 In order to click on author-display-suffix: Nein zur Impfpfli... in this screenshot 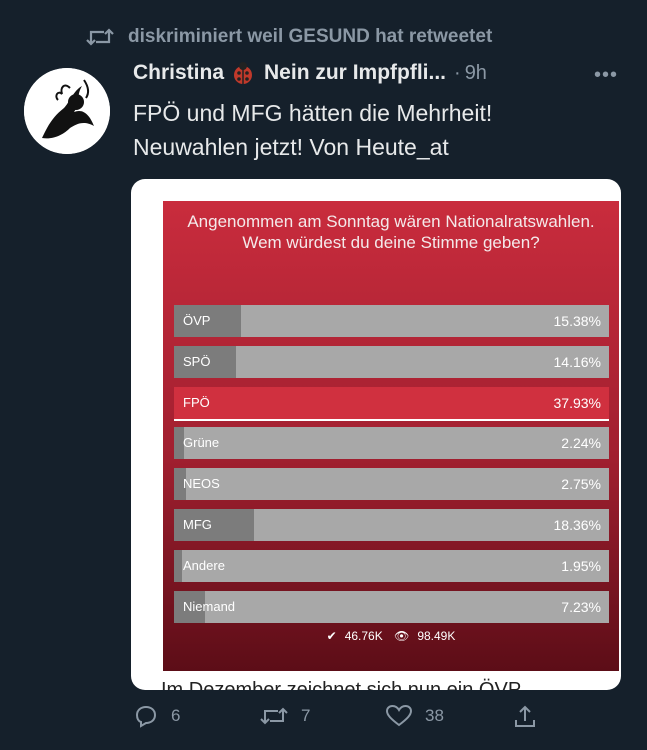, I will do `click(355, 72)`.